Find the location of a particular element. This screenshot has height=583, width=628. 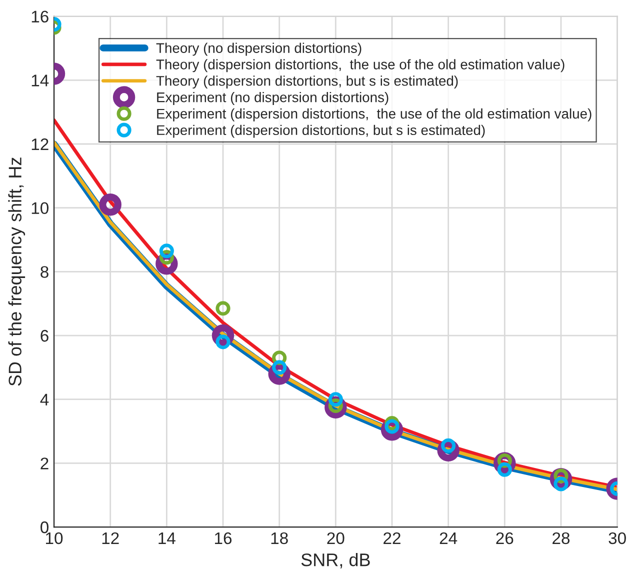

x-tick-label: 18 is located at coordinates (279, 538).